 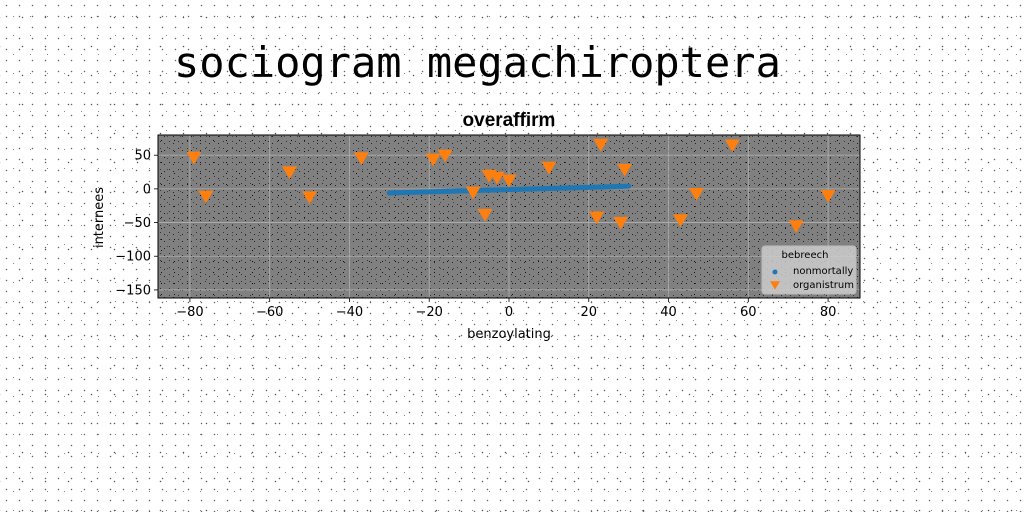 I want to click on y-tick-label: −150, so click(x=133, y=290).